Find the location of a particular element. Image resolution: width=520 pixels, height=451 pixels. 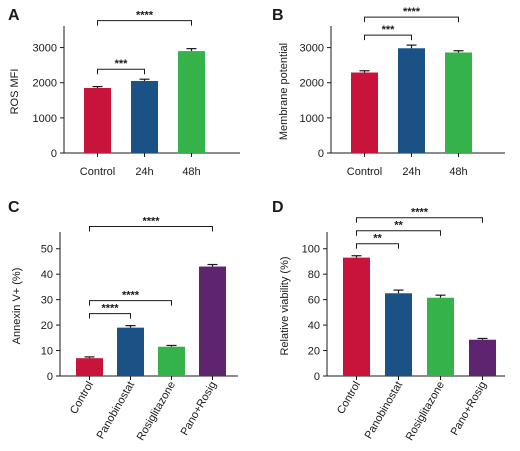

y-tick-label: 10 is located at coordinates (47, 352).